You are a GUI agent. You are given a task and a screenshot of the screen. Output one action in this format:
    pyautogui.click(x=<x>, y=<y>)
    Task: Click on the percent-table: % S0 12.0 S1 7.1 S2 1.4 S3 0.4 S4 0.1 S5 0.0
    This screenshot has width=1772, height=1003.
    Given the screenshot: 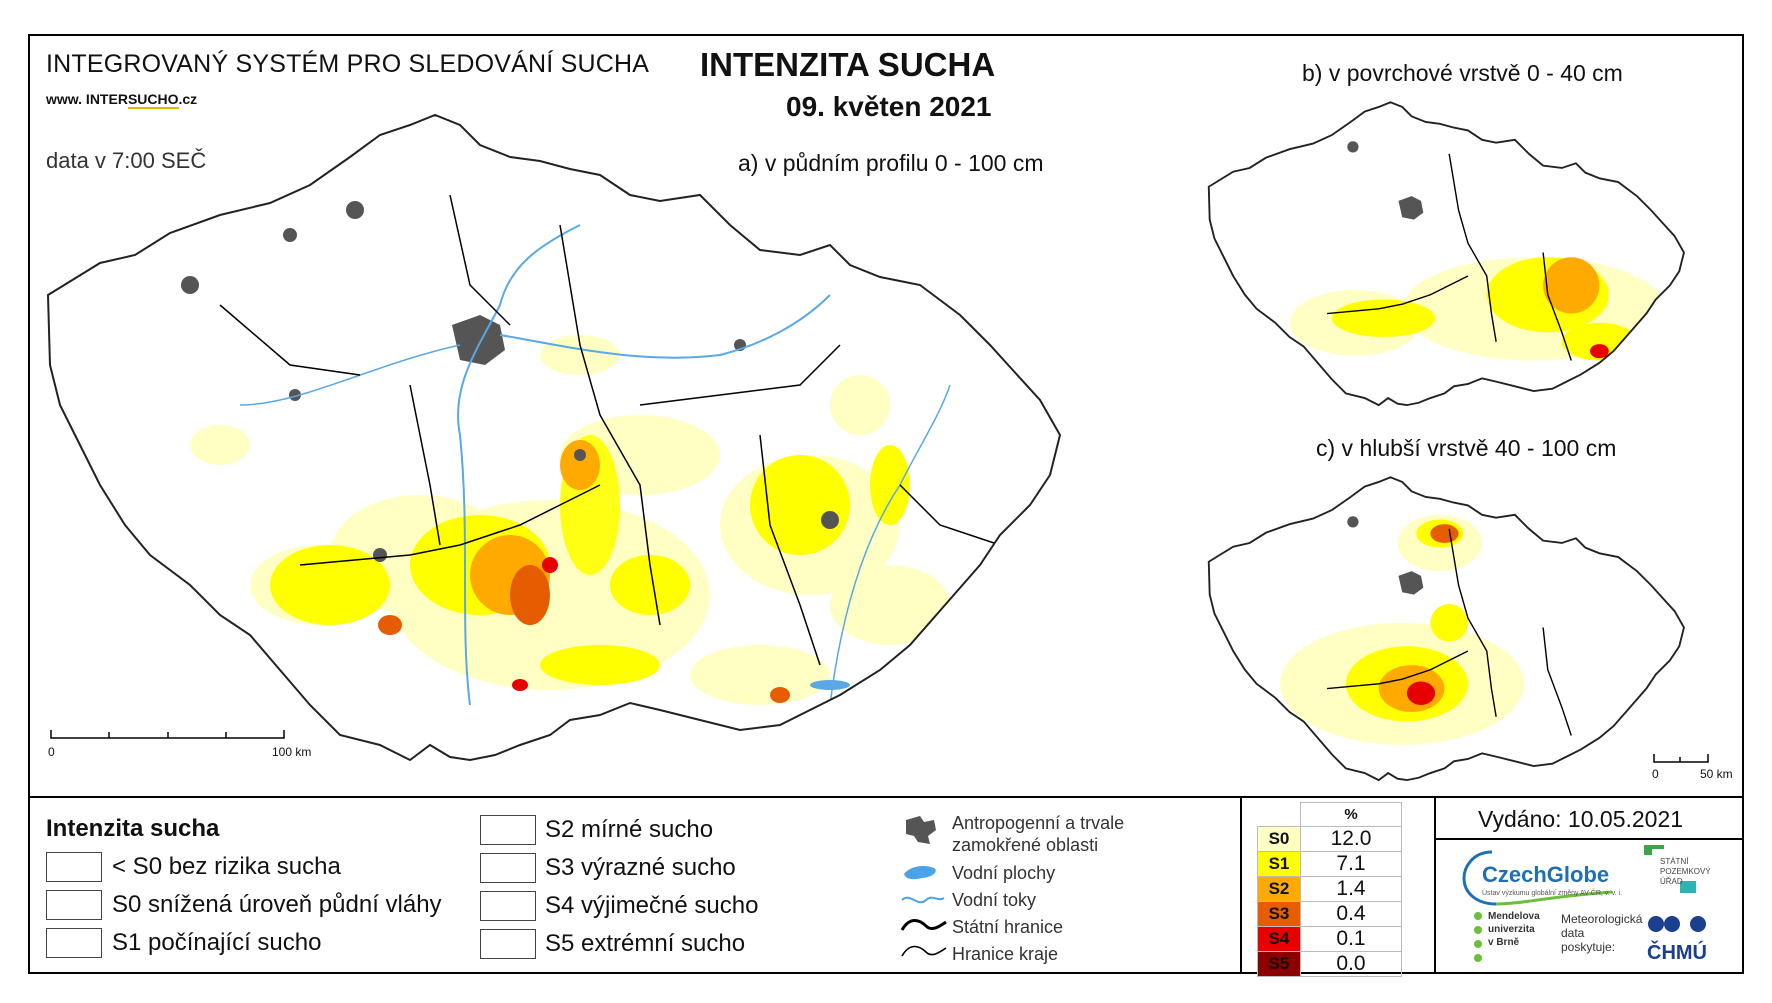 What is the action you would take?
    pyautogui.click(x=1329, y=889)
    